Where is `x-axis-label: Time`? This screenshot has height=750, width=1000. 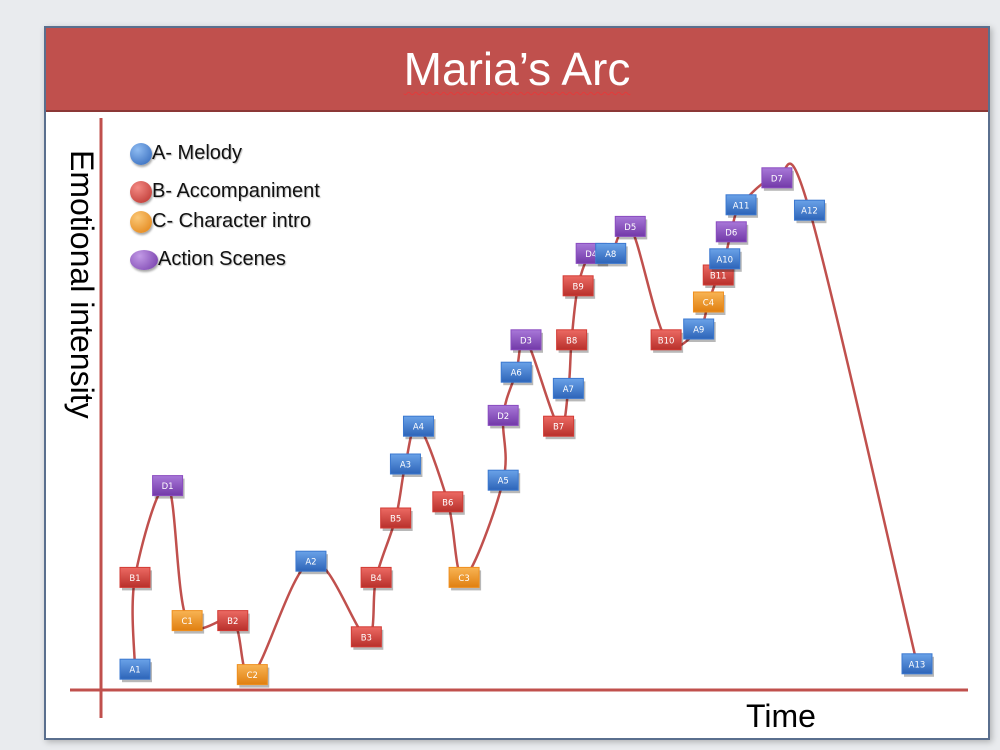 x-axis-label: Time is located at coordinates (781, 716).